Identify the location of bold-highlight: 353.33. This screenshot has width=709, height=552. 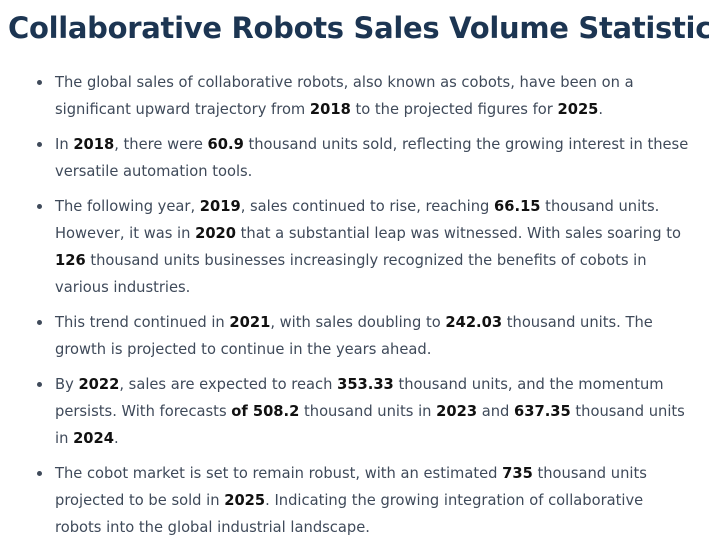
(365, 384).